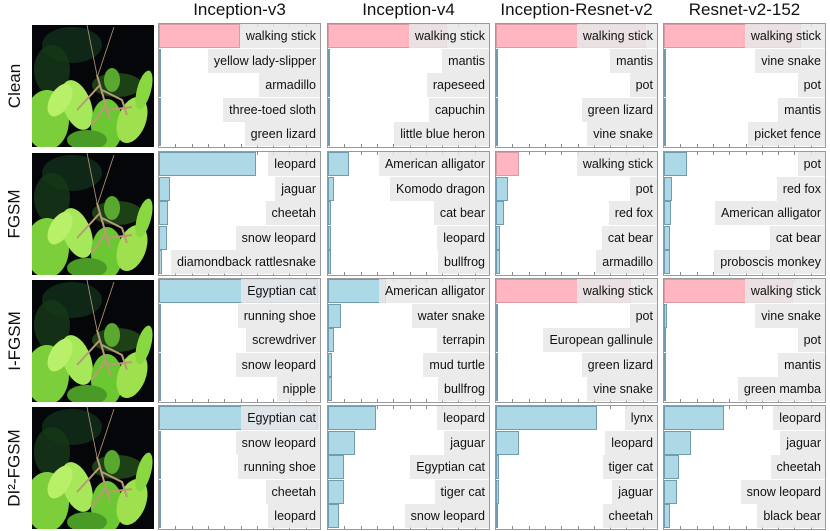 This screenshot has width=830, height=531. I want to click on class-label: screwdriver, so click(283, 340).